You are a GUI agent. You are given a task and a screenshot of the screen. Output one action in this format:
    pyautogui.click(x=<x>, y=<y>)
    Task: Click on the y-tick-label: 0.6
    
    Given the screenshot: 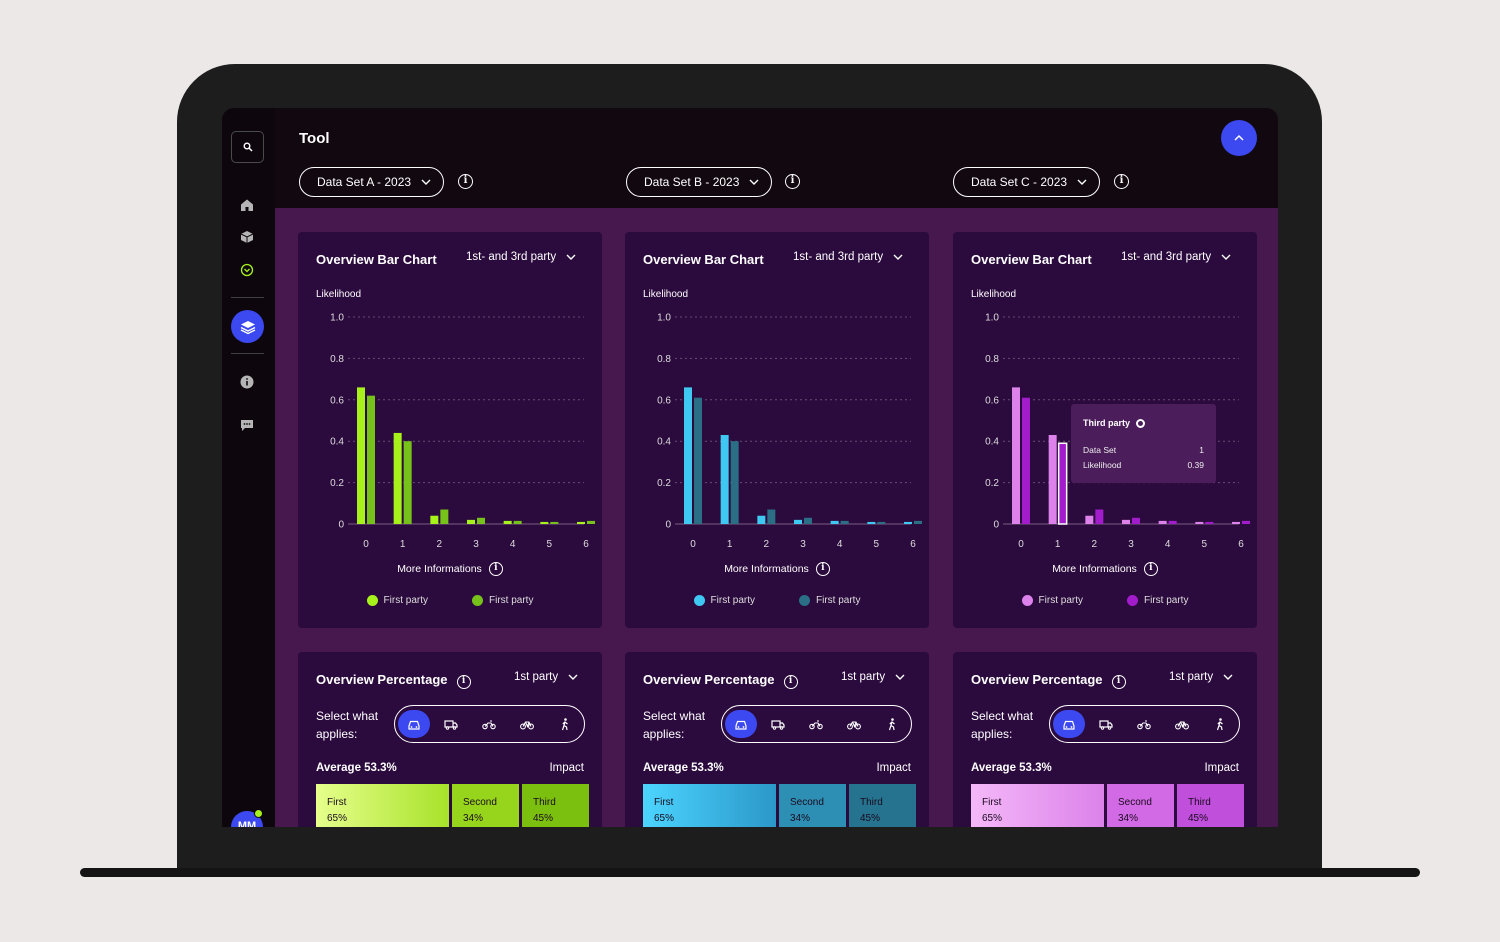 What is the action you would take?
    pyautogui.click(x=337, y=400)
    